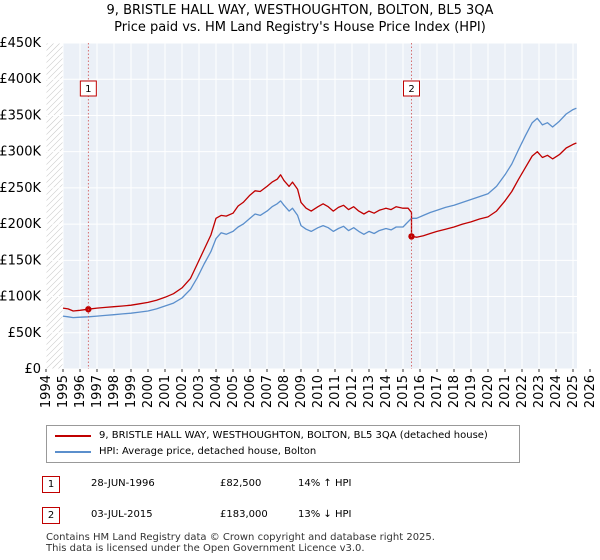  Describe the element at coordinates (165, 391) in the screenshot. I see `x-tick-label: 2001` at that location.